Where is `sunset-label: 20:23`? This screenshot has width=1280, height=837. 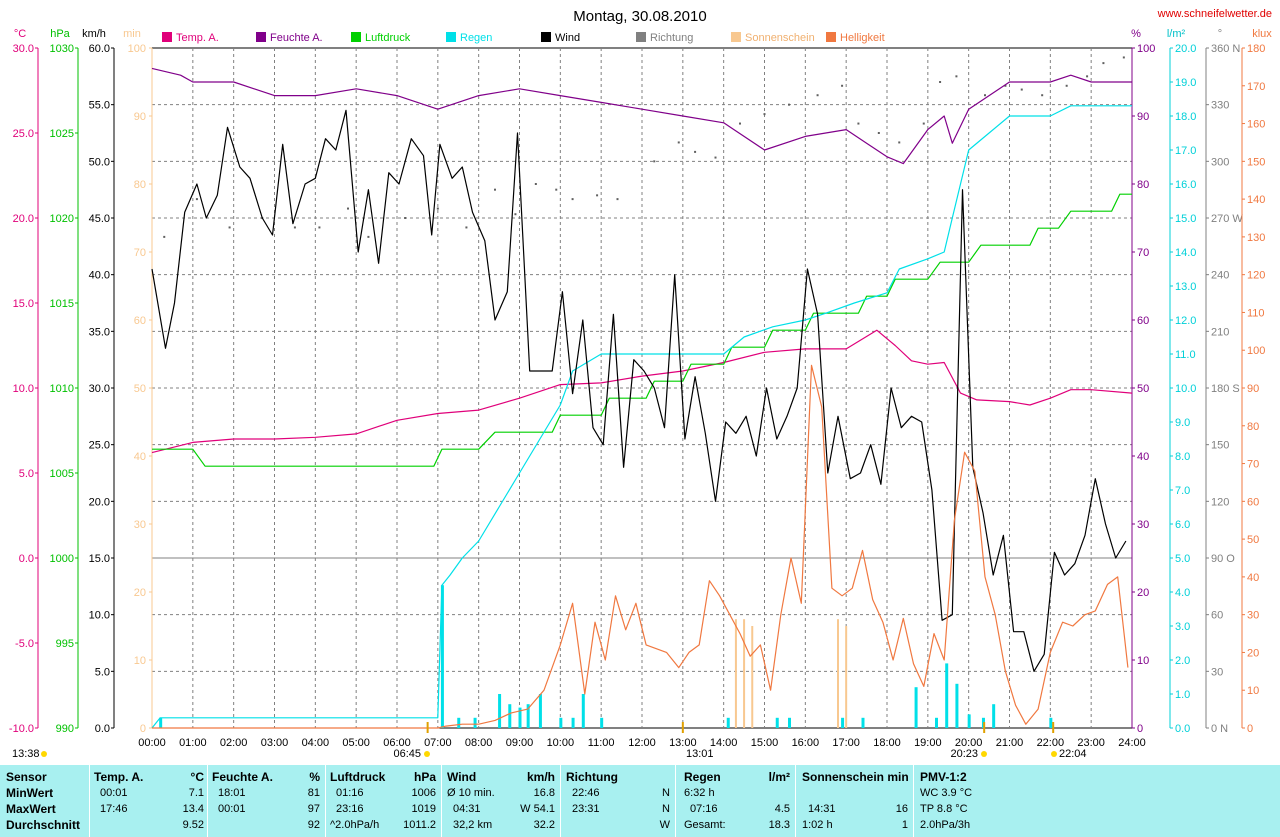 sunset-label: 20:23 is located at coordinates (964, 754).